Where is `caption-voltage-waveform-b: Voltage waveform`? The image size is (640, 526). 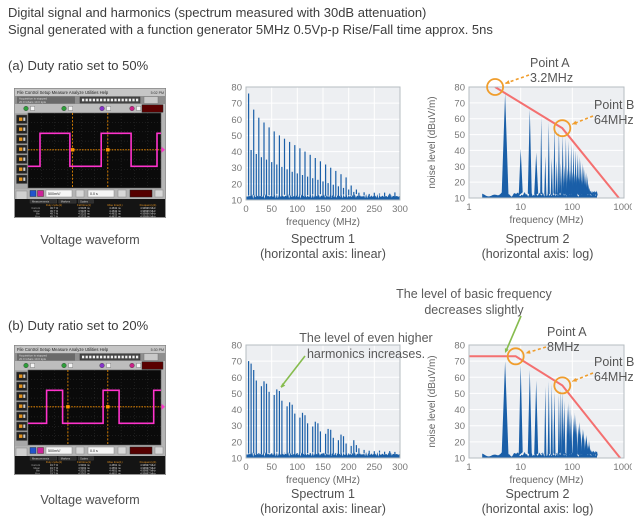 caption-voltage-waveform-b: Voltage waveform is located at coordinates (90, 500).